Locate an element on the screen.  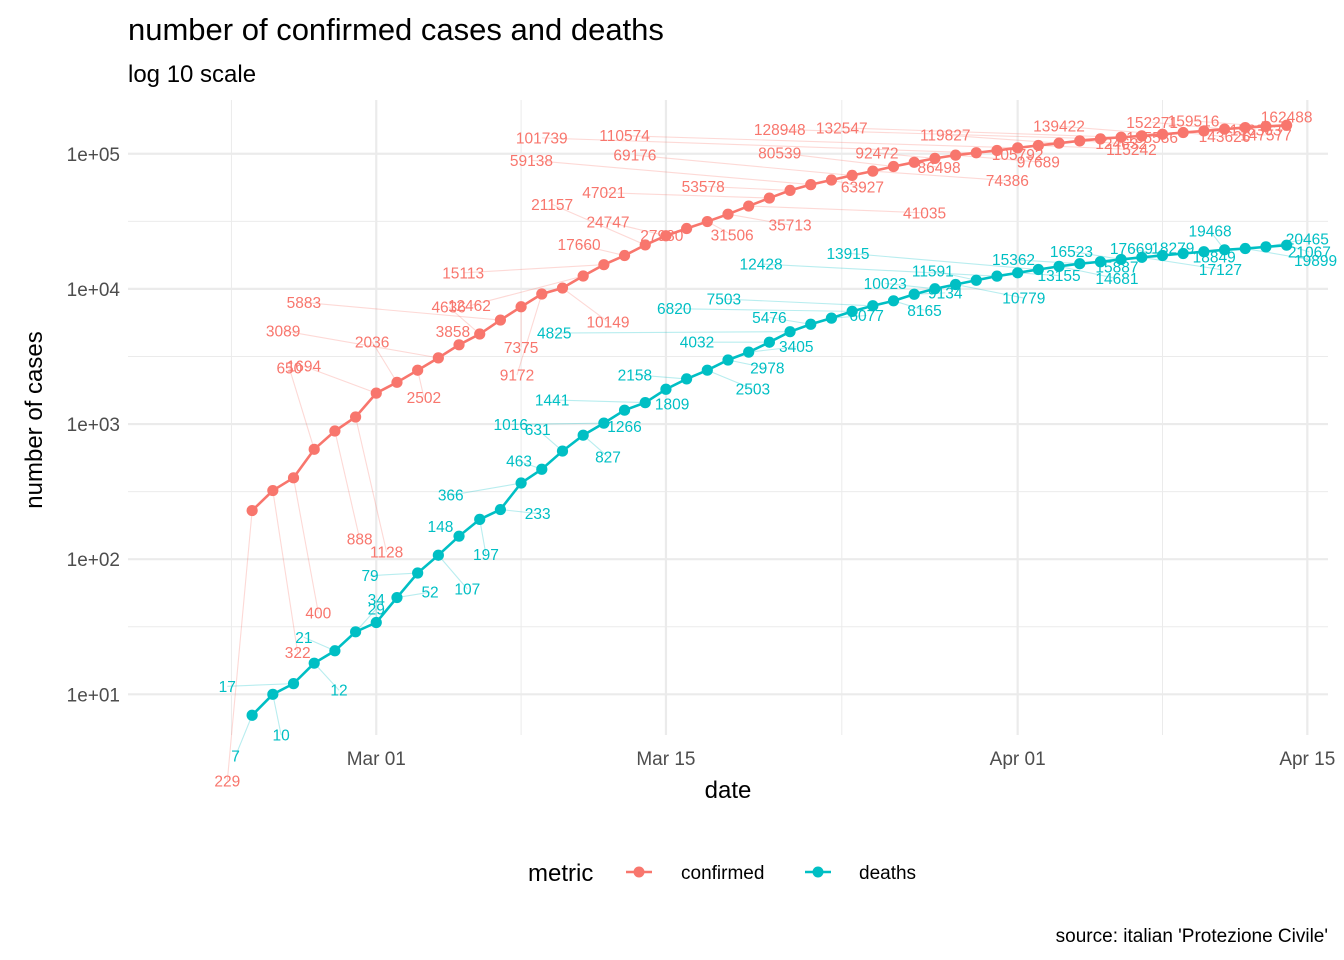
y-tick-label: 1e+04 is located at coordinates (94, 290).